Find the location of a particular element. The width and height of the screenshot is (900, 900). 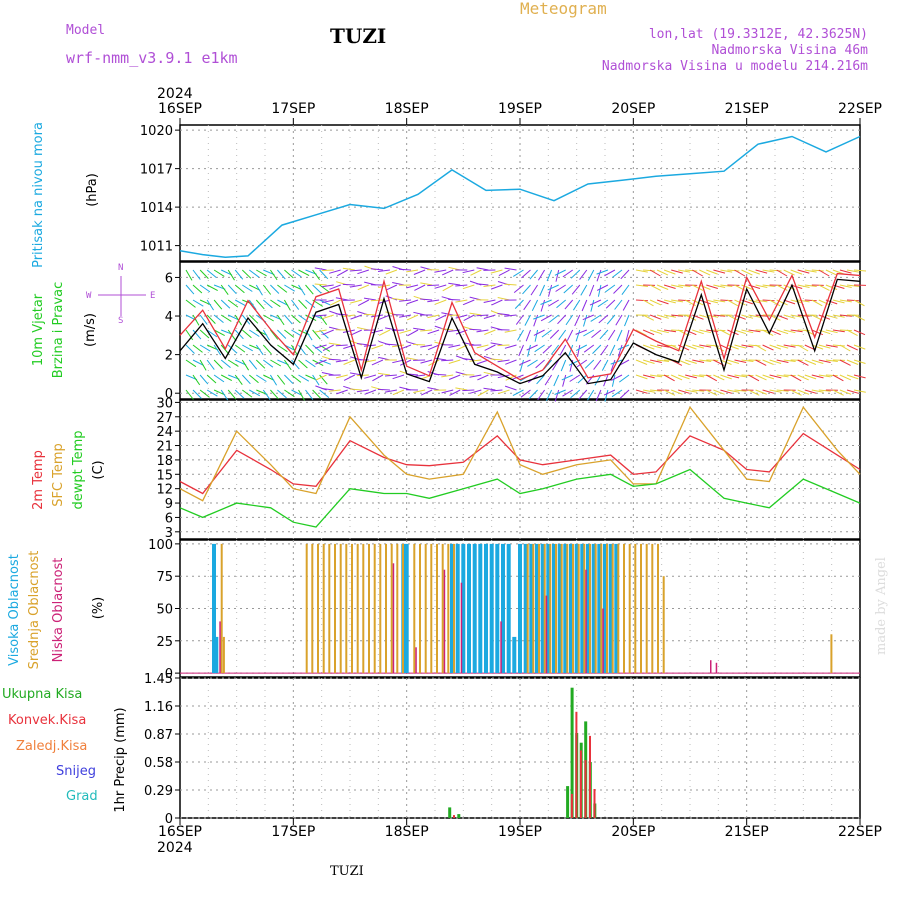

cloud-ylabel-3: Niska Oblacnost is located at coordinates (58, 610).